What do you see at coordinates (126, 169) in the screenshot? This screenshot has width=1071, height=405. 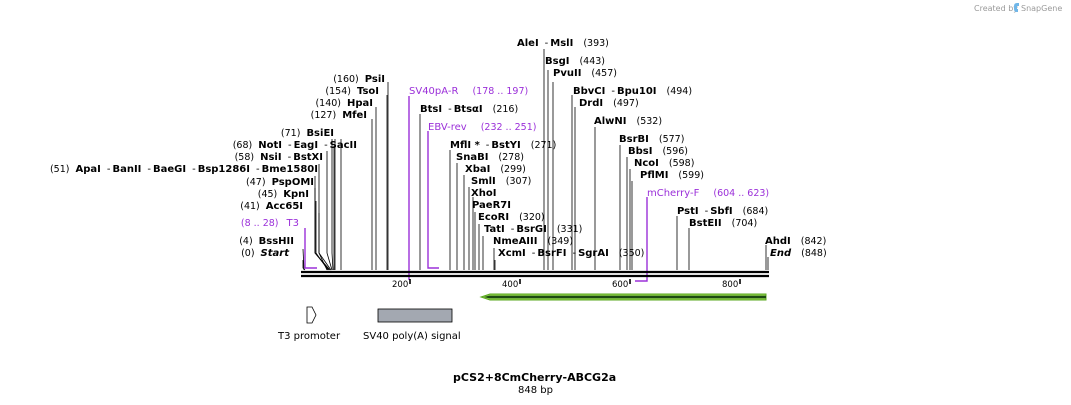 I see `enzyme-name: BanII` at bounding box center [126, 169].